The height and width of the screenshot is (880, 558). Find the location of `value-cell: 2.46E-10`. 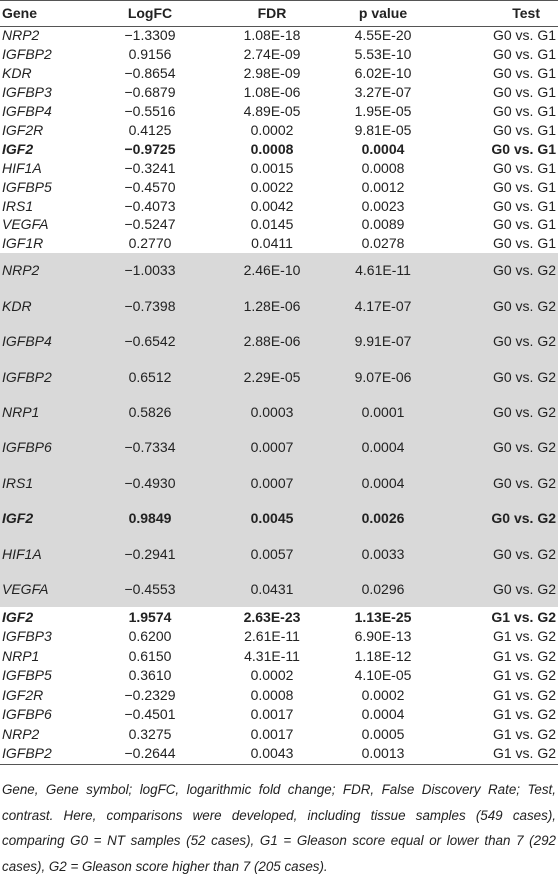

value-cell: 2.46E-10 is located at coordinates (272, 270).